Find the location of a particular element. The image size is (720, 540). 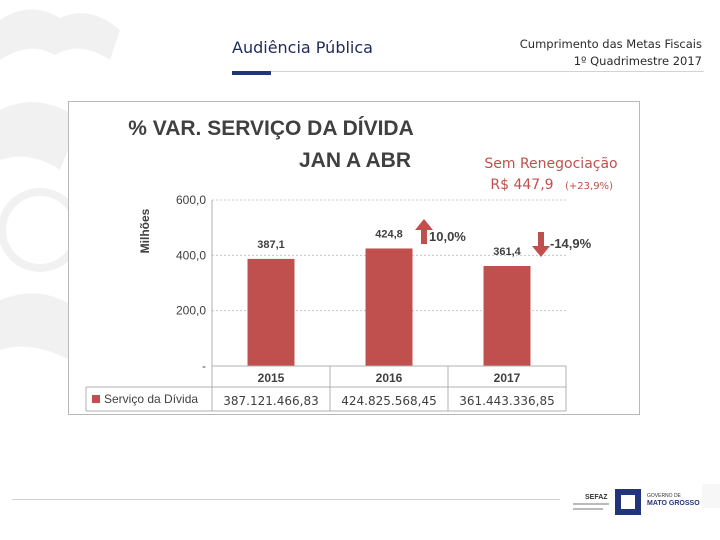

y-tick-label: 200,0 is located at coordinates (191, 311).